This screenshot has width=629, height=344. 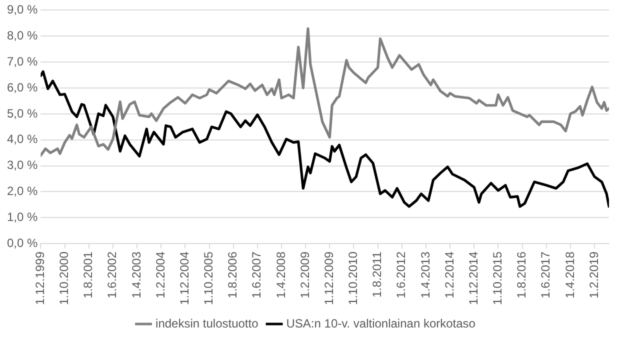 What do you see at coordinates (136, 274) in the screenshot?
I see `x-tick-label: 1.4.2003` at bounding box center [136, 274].